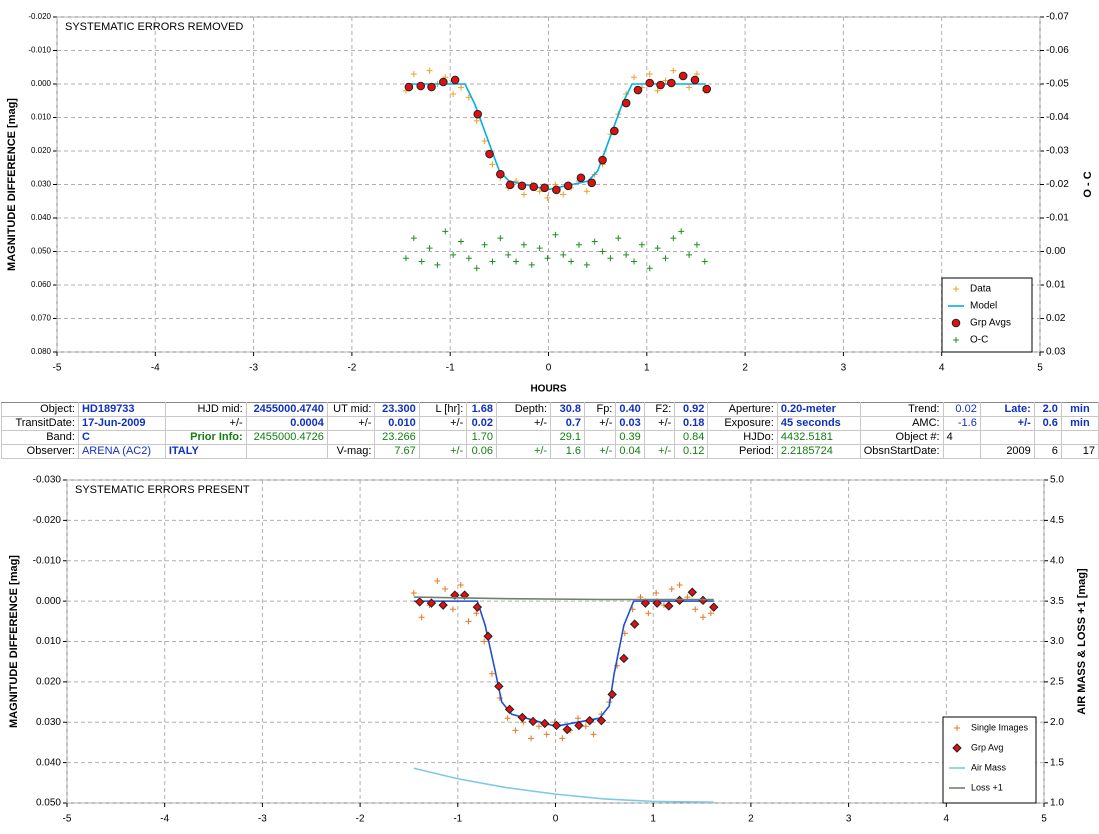 Image resolution: width=1099 pixels, height=834 pixels. I want to click on table-cell: Band:, so click(40, 437).